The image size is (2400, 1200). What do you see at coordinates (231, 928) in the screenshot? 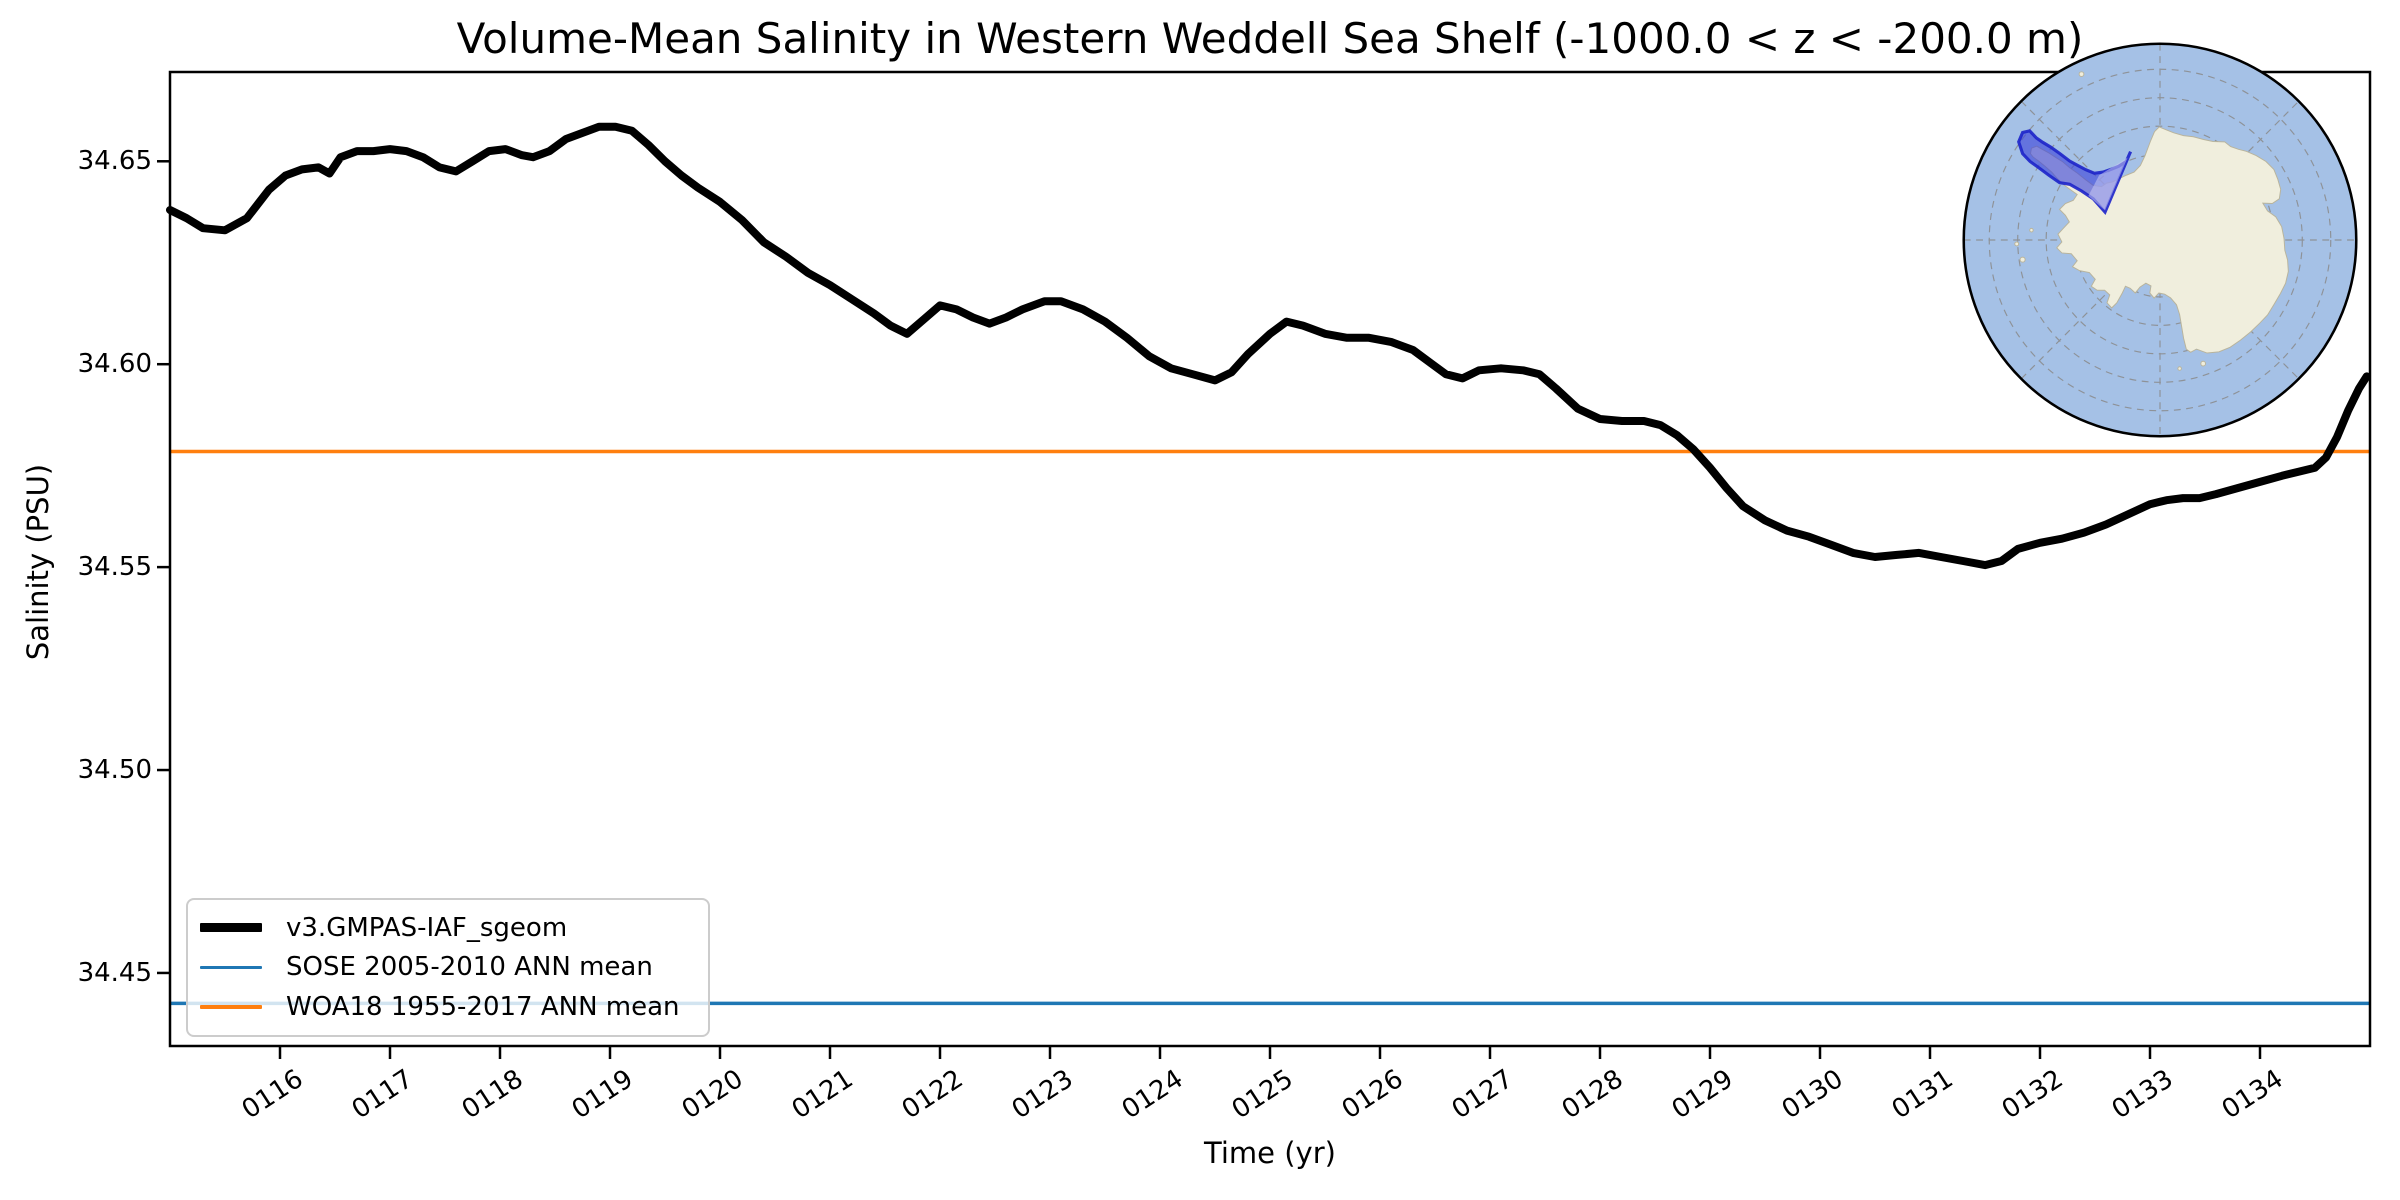
I see `gmpas-line-swatch` at bounding box center [231, 928].